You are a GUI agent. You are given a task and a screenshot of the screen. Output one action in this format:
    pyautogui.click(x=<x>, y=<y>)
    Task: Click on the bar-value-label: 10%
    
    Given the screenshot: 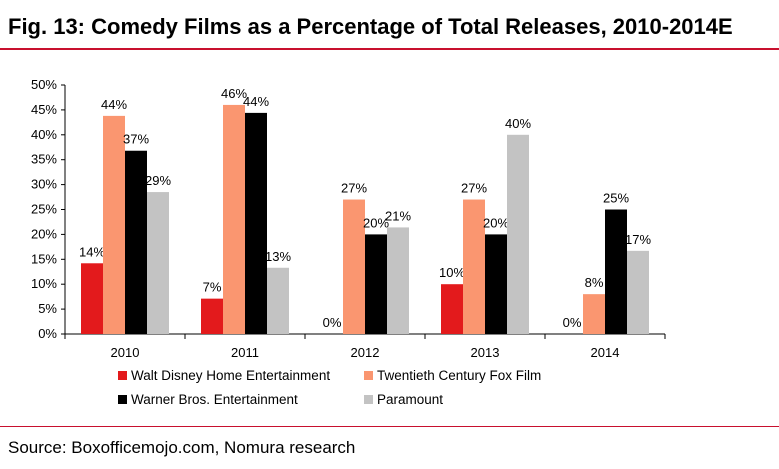 What is the action you would take?
    pyautogui.click(x=452, y=272)
    